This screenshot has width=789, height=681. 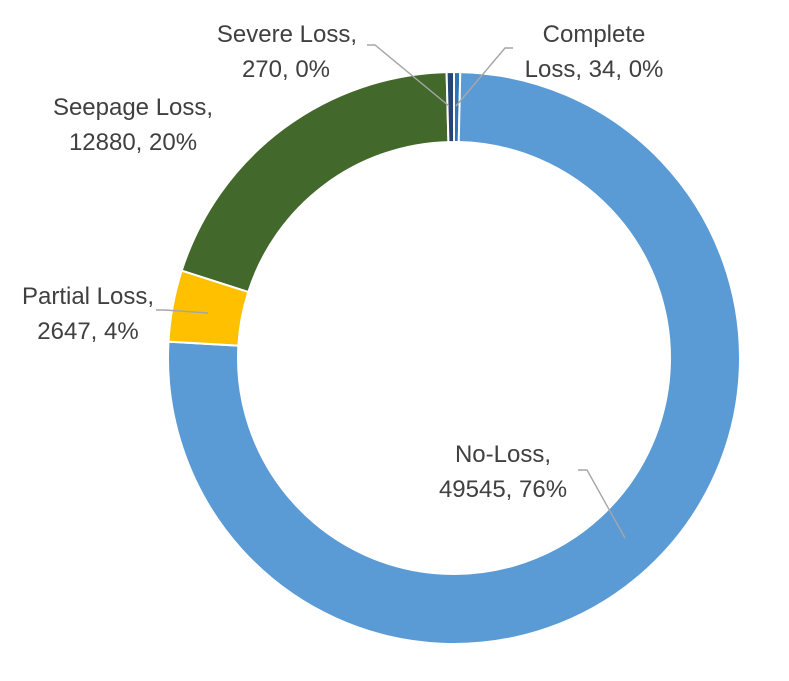 What do you see at coordinates (484, 77) in the screenshot?
I see `leader-line-complete-loss` at bounding box center [484, 77].